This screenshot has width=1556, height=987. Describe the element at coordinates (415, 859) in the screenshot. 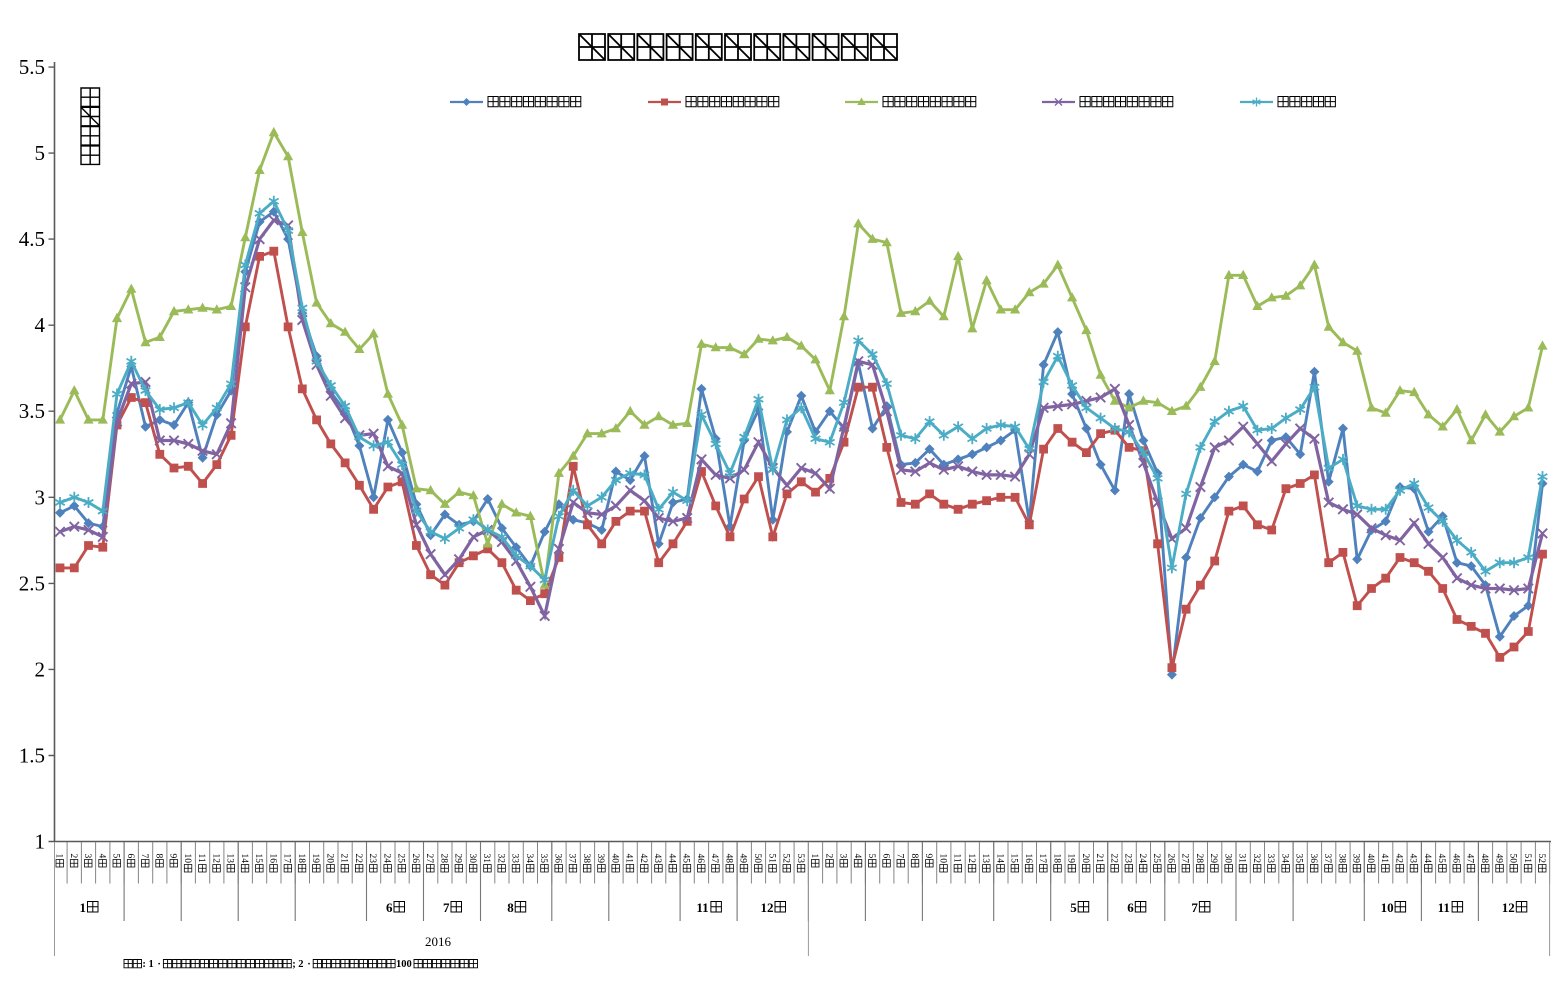

I see `svg-text: 26` at that location.